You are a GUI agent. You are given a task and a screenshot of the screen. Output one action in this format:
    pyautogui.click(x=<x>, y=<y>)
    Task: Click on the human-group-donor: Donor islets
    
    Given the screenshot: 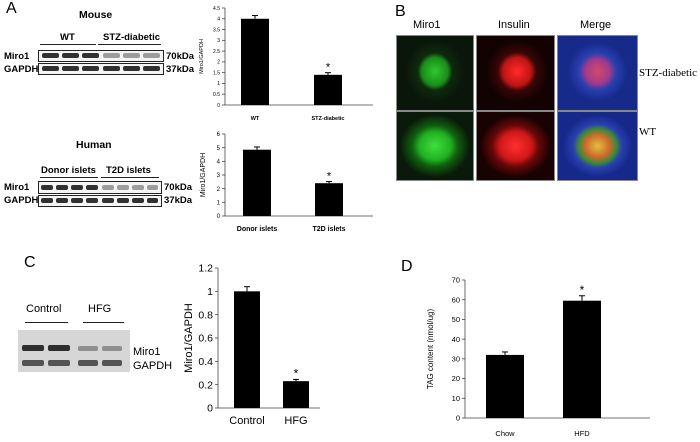 What is the action you would take?
    pyautogui.click(x=68, y=170)
    